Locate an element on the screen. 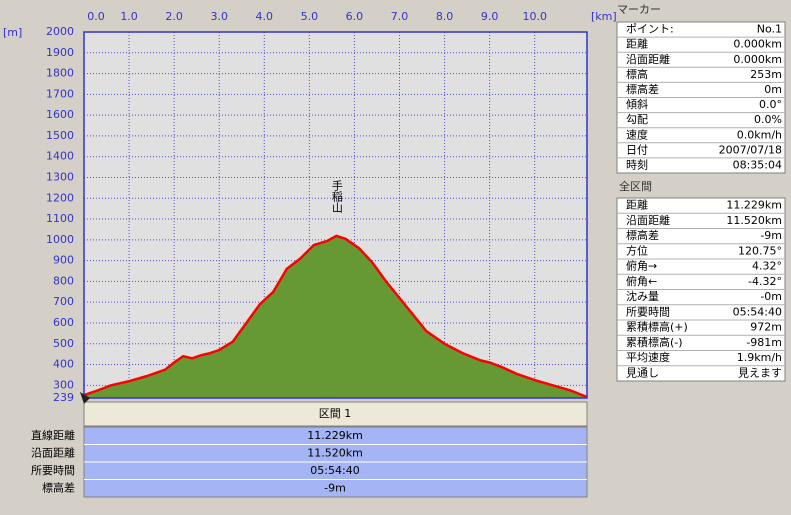 This screenshot has width=791, height=515. row-value: 1.9km/h is located at coordinates (759, 357).